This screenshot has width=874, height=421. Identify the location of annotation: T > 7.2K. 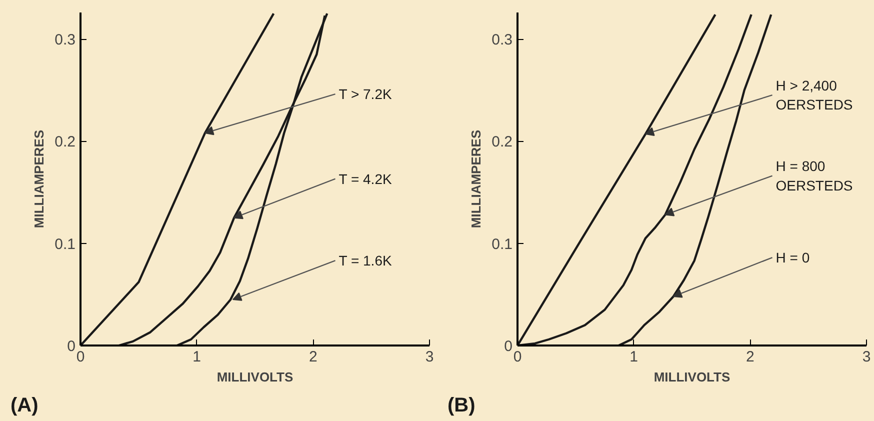
(365, 94).